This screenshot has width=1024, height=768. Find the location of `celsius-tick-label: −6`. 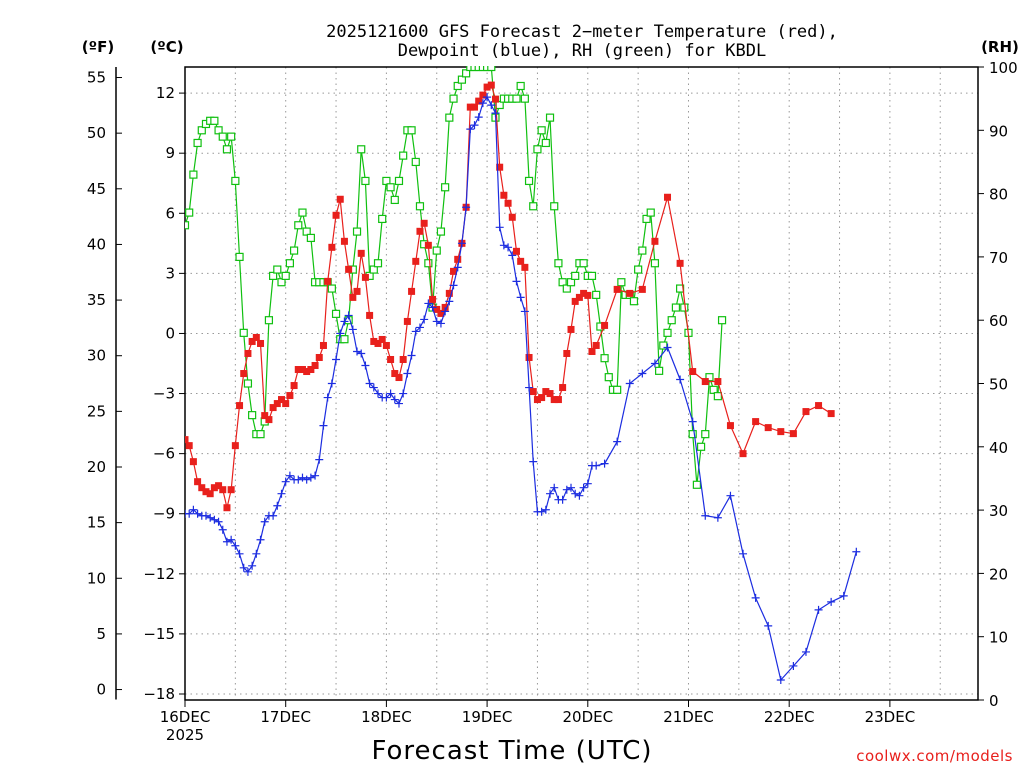

celsius-tick-label: −6 is located at coordinates (164, 454).